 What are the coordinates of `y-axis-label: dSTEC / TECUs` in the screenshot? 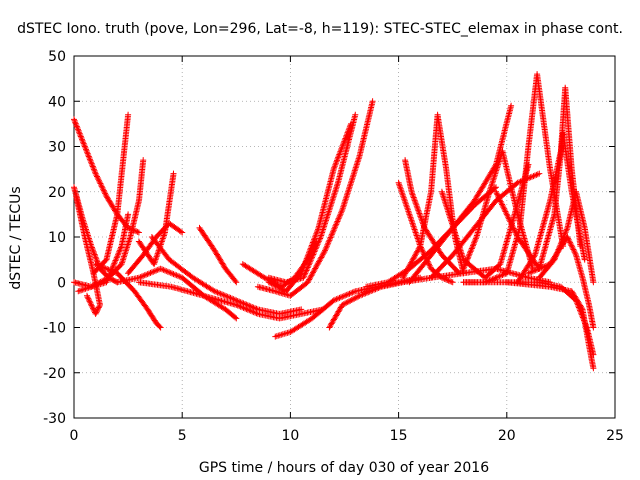 It's located at (16, 237).